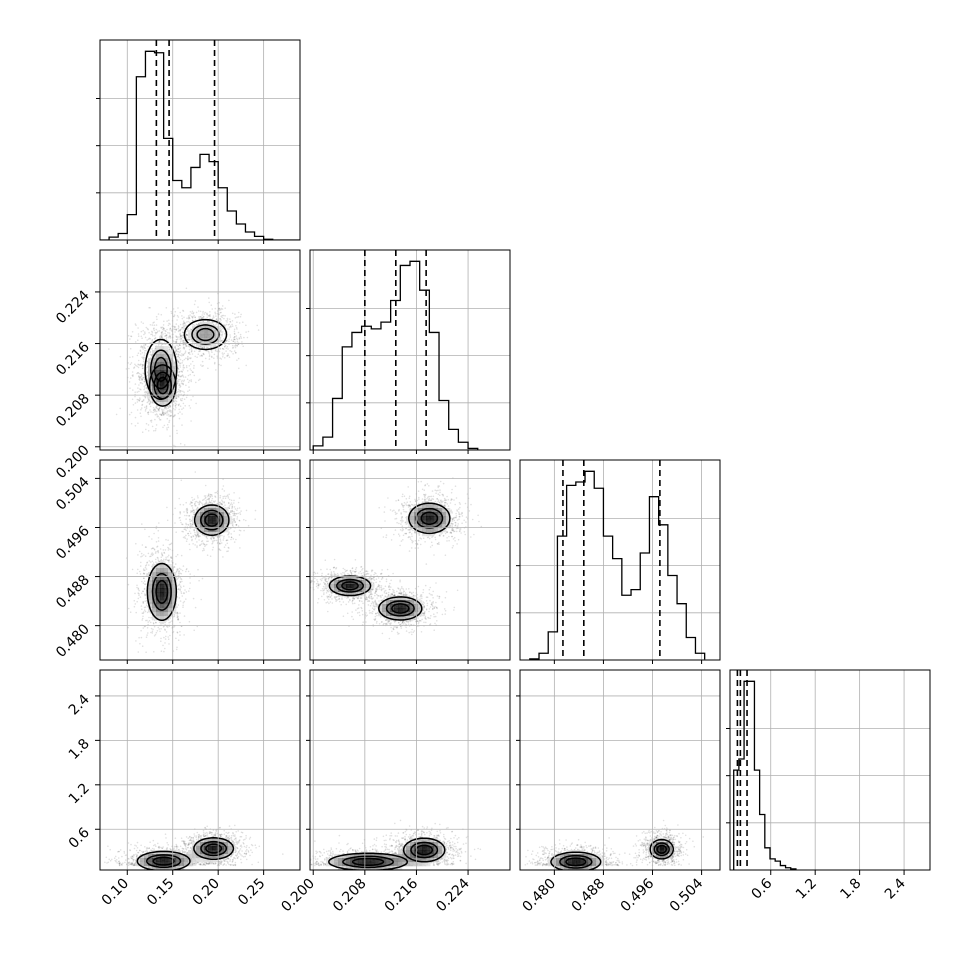 Image resolution: width=970 pixels, height=970 pixels. I want to click on contour-line, so click(162, 385).